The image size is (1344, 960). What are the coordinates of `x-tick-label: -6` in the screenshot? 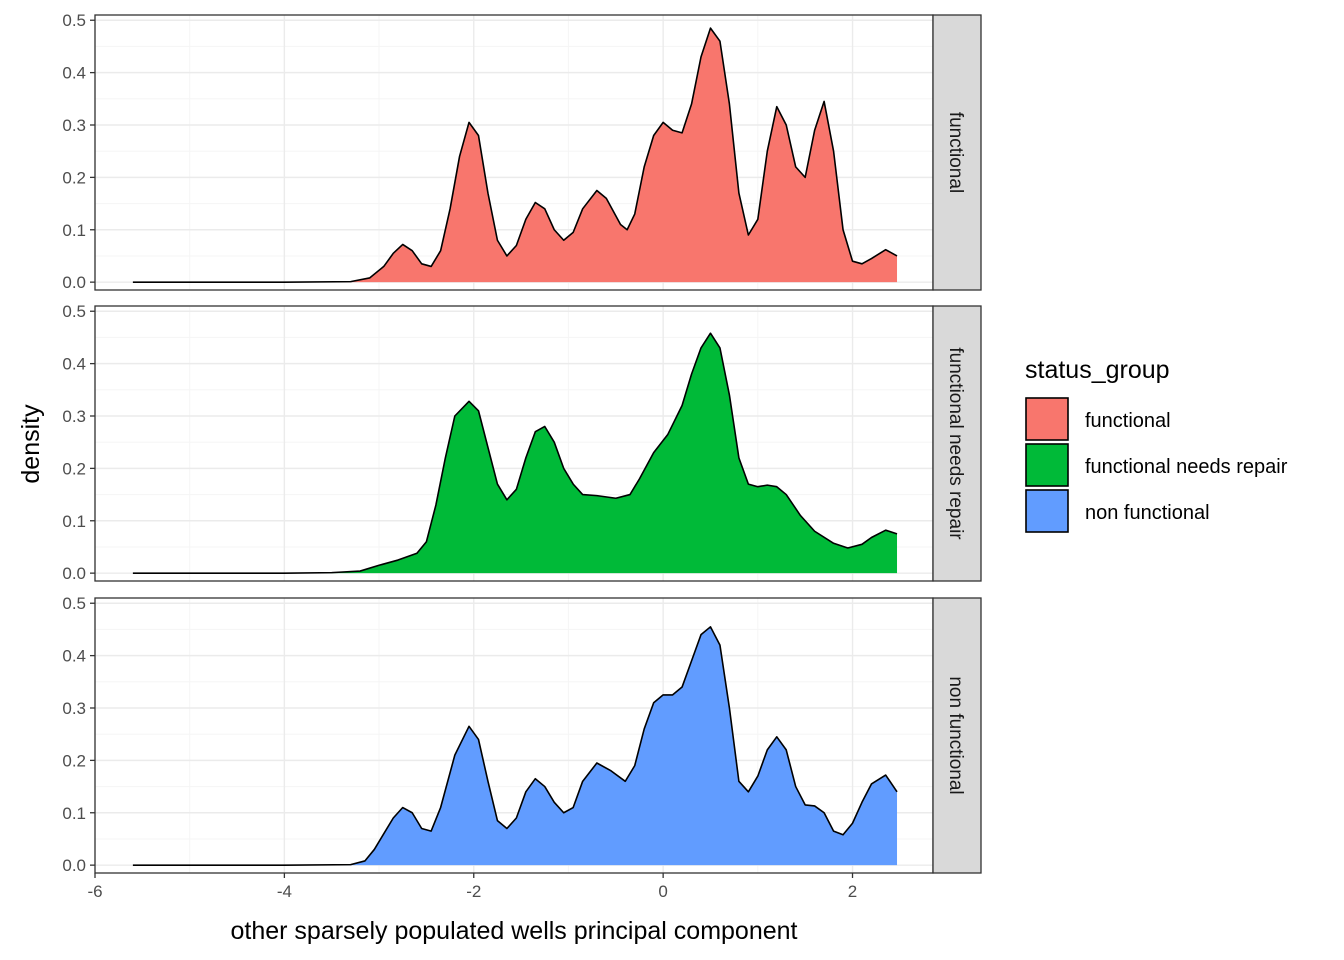 It's located at (94, 891).